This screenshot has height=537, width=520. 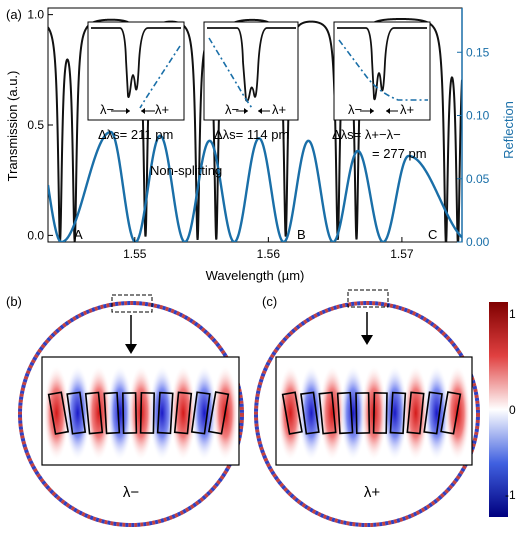 I want to click on y-left-tick-label: 0.5, so click(x=35, y=125).